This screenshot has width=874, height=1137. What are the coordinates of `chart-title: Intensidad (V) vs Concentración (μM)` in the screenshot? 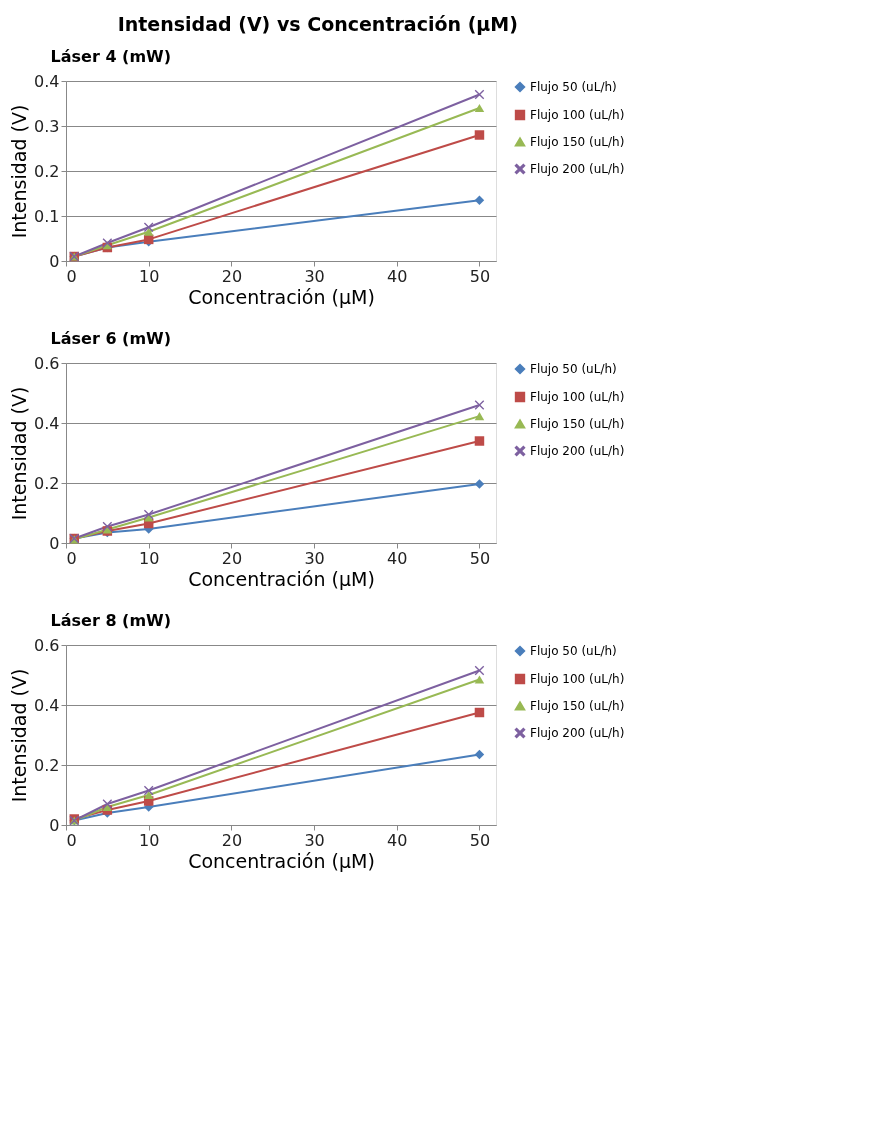 It's located at (317, 23).